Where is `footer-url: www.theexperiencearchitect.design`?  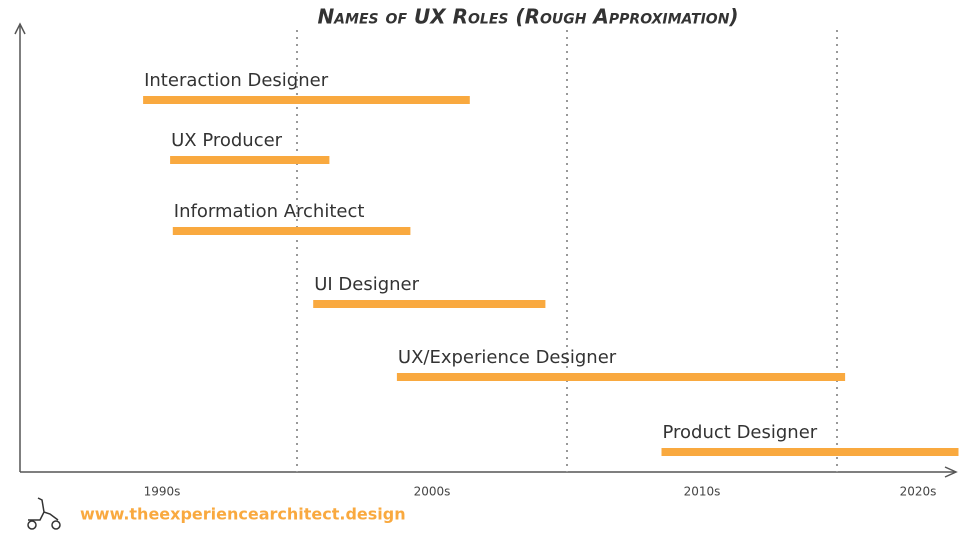
footer-url: www.theexperiencearchitect.design is located at coordinates (243, 514).